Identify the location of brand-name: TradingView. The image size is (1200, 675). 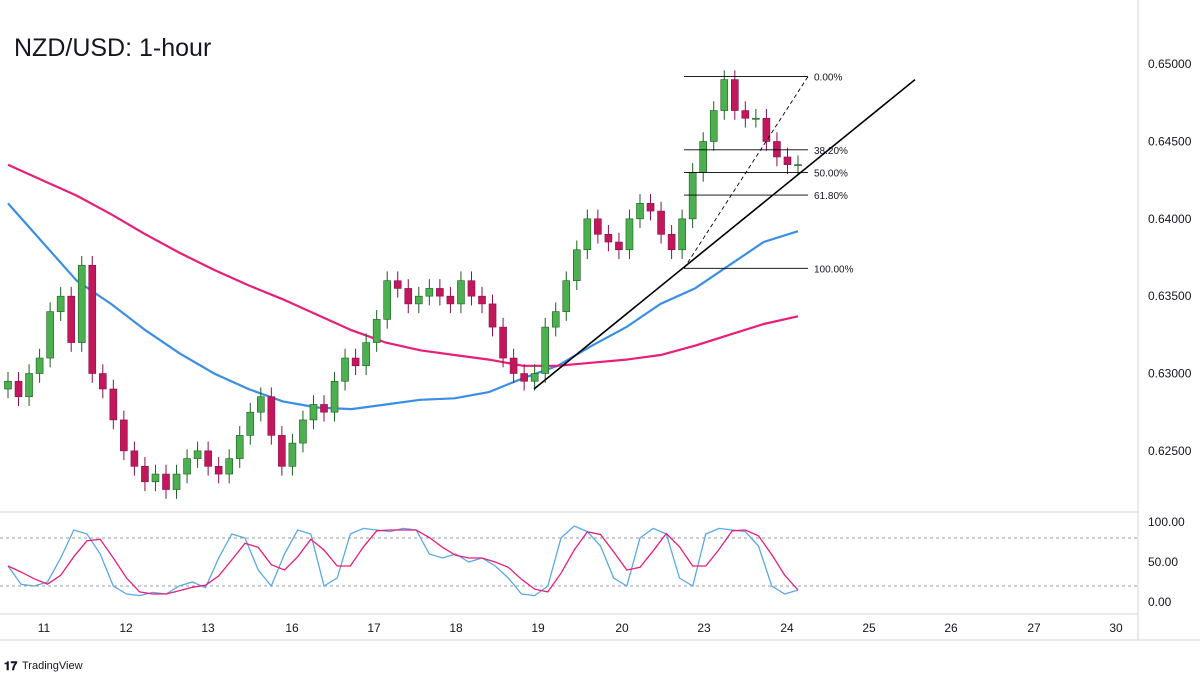
(52, 666).